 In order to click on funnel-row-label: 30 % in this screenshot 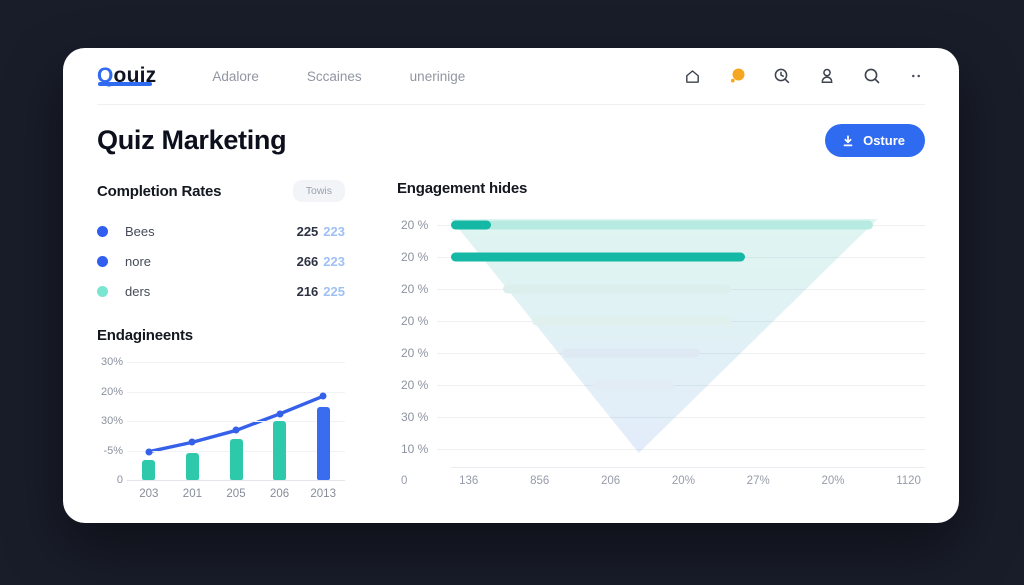, I will do `click(415, 417)`.